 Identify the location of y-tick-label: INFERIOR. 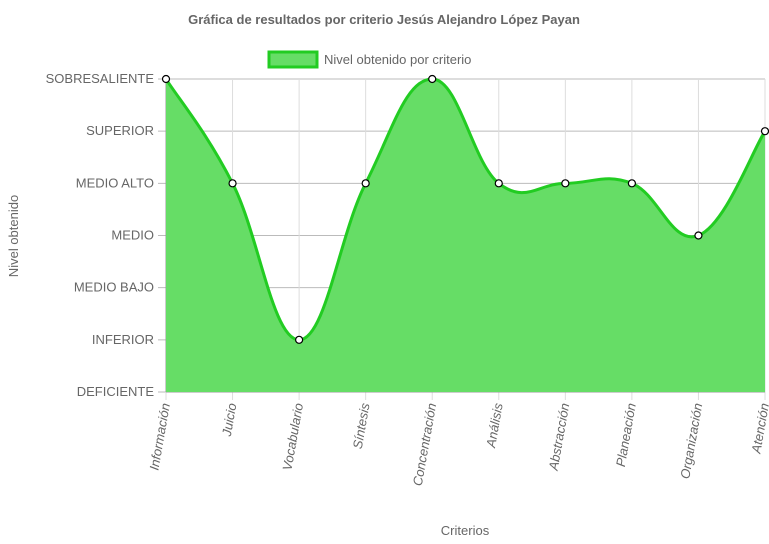
(123, 339).